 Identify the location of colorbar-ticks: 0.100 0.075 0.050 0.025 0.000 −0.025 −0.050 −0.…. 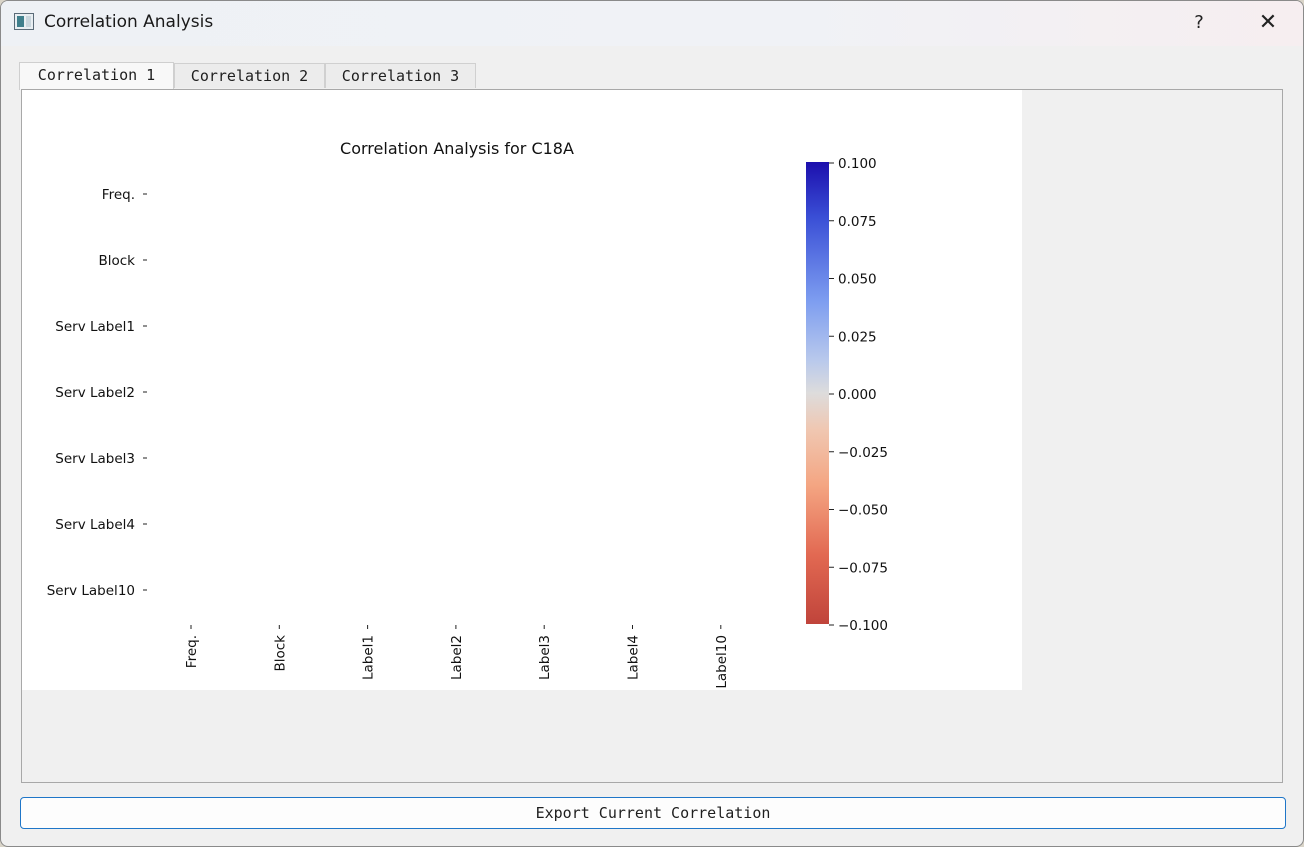
(858, 395).